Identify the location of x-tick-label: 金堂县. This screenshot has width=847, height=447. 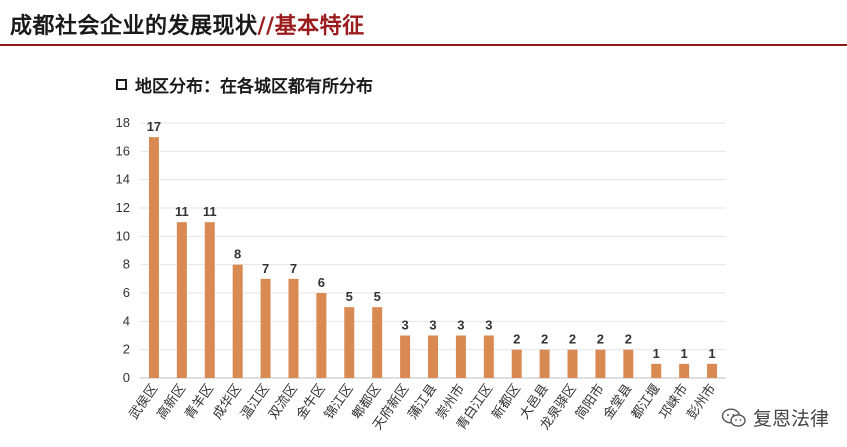
(617, 401).